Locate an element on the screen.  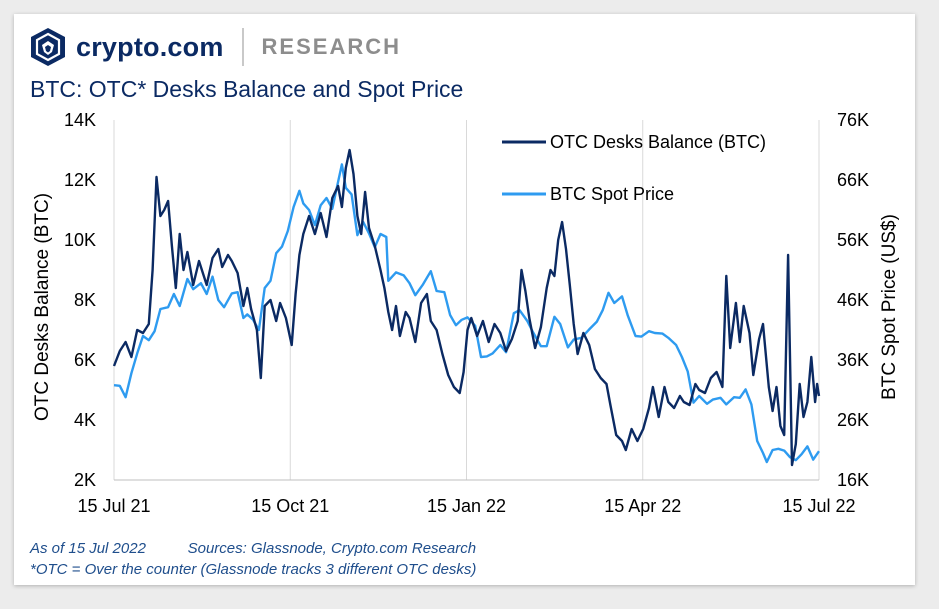
right-tick-label: 16K is located at coordinates (853, 480).